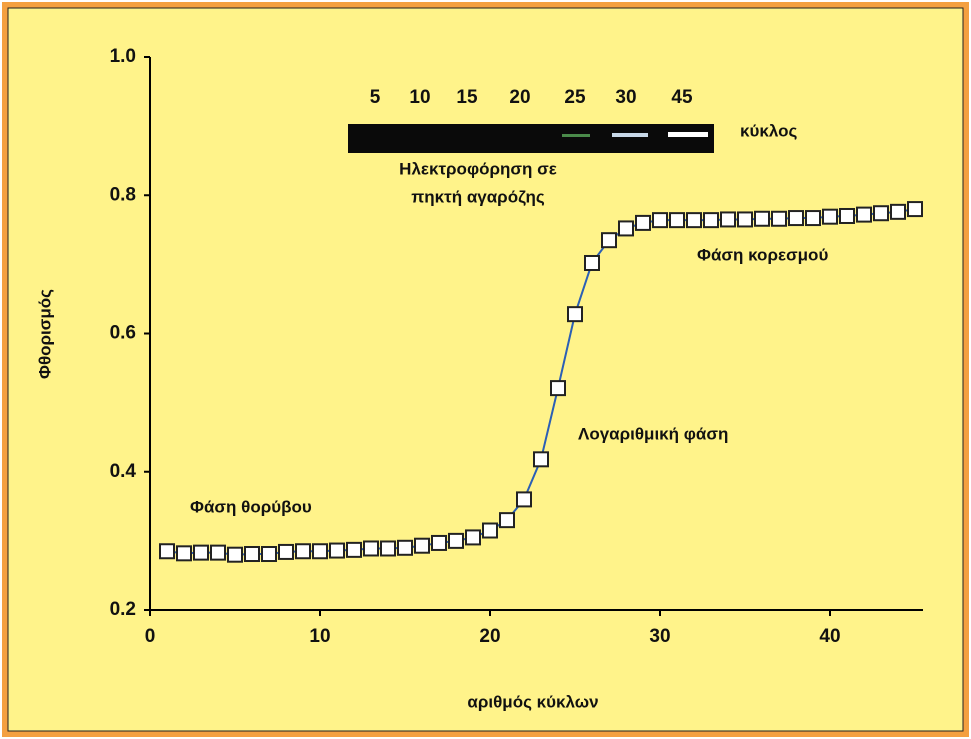  Describe the element at coordinates (319, 636) in the screenshot. I see `x-tick-label: 10` at that location.